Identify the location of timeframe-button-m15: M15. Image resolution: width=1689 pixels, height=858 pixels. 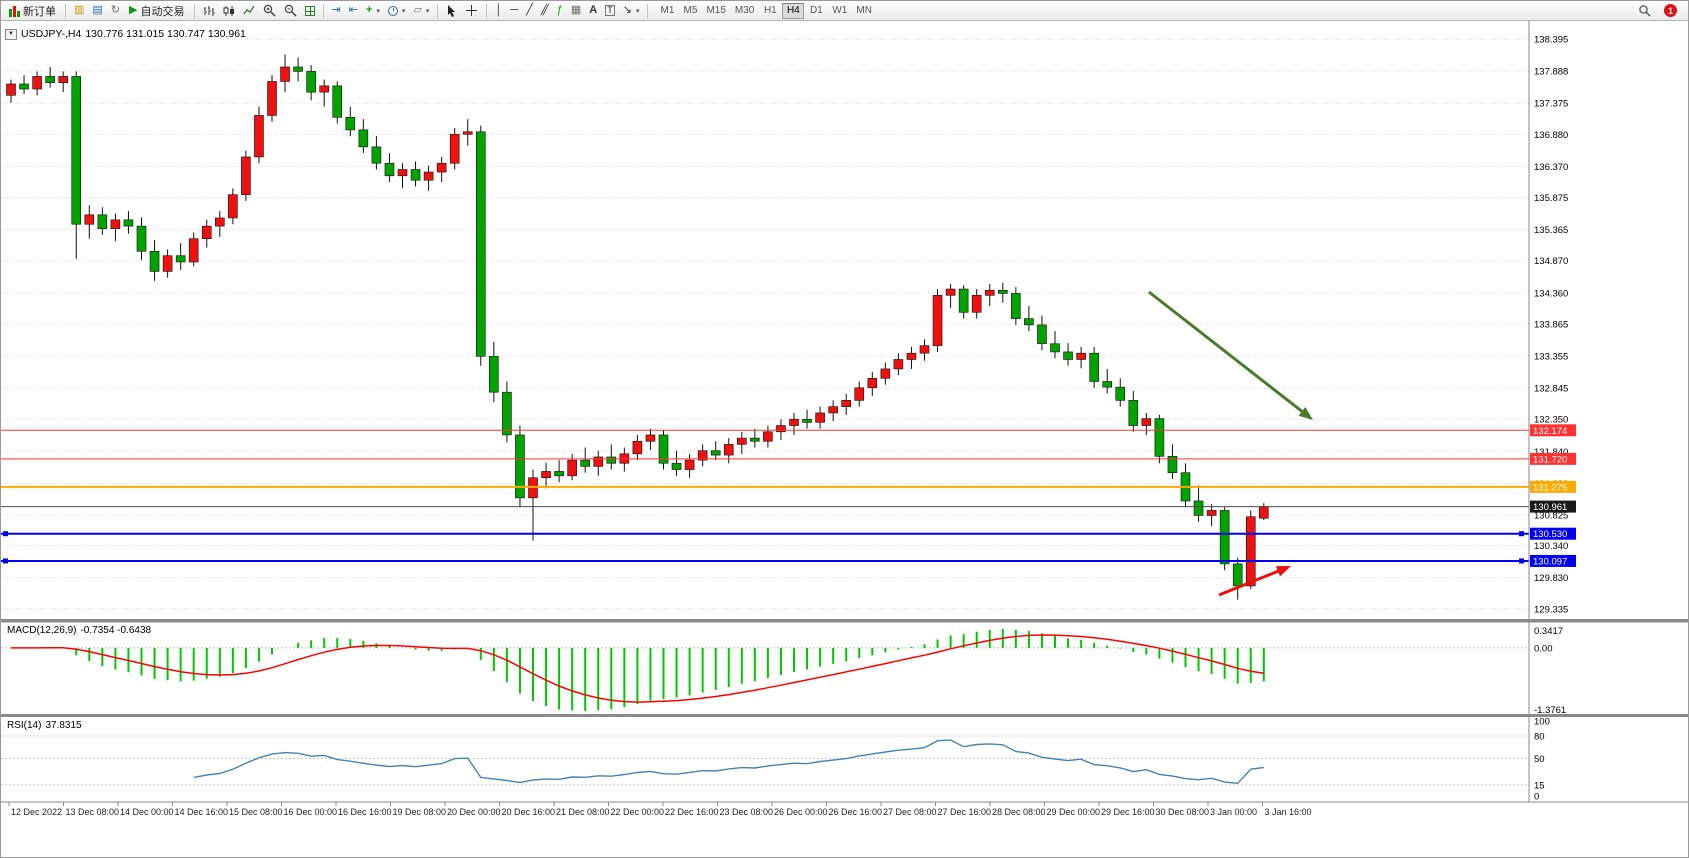
(715, 11).